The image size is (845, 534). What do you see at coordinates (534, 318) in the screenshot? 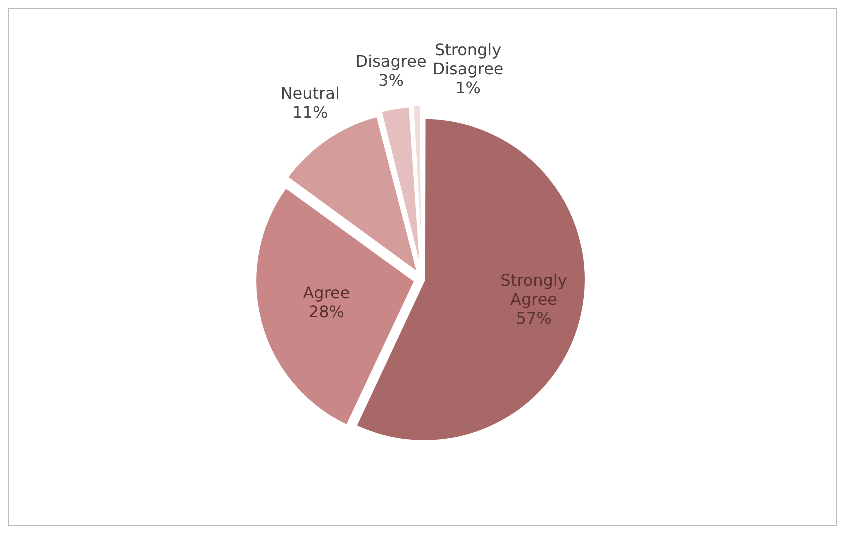
I see `data-label: 57%` at bounding box center [534, 318].